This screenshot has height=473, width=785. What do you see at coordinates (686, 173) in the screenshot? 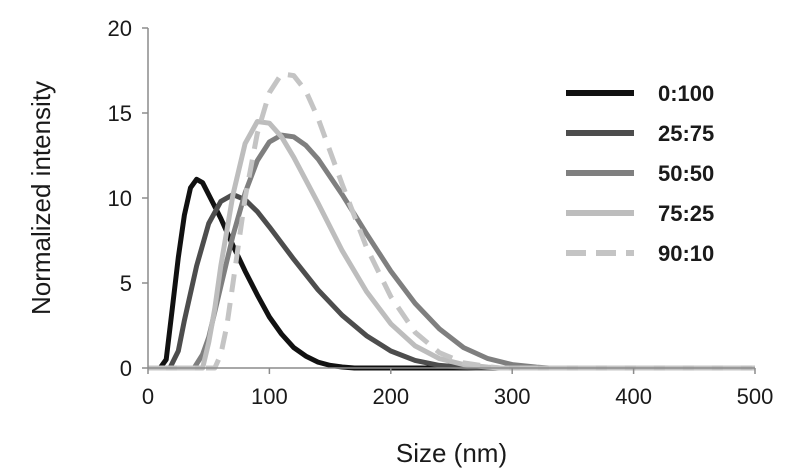
I see `legend-label-2: 50:50` at bounding box center [686, 173].